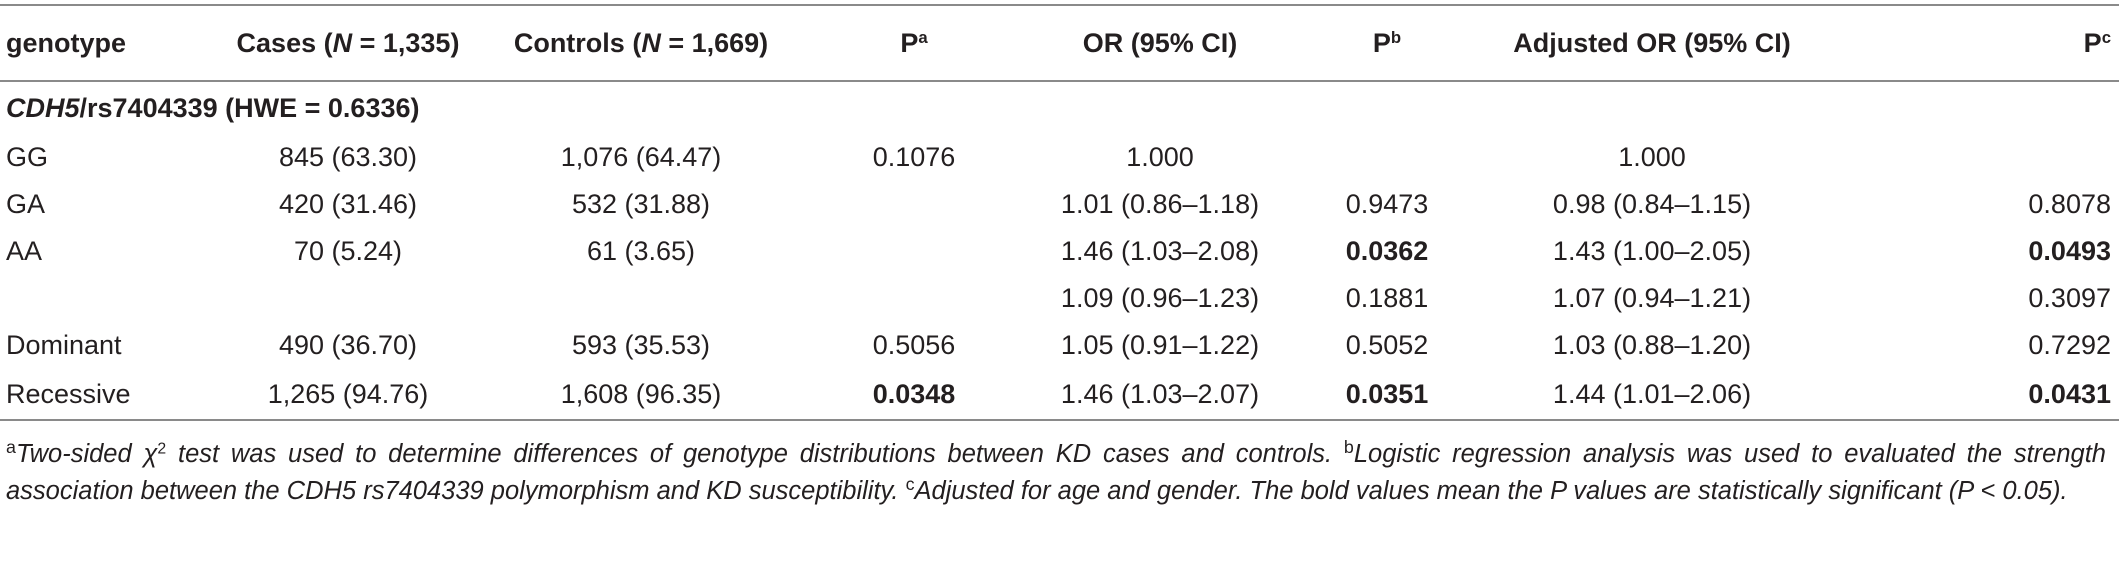  What do you see at coordinates (1387, 43) in the screenshot?
I see `header-p-b: Pb` at bounding box center [1387, 43].